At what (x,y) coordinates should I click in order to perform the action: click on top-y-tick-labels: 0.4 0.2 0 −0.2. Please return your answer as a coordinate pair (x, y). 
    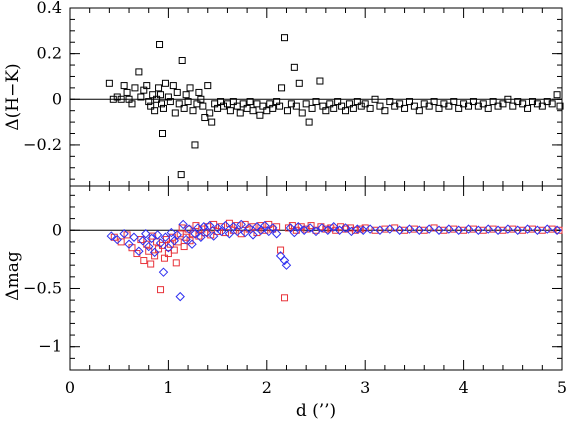
    Looking at the image, I should click on (42, 77).